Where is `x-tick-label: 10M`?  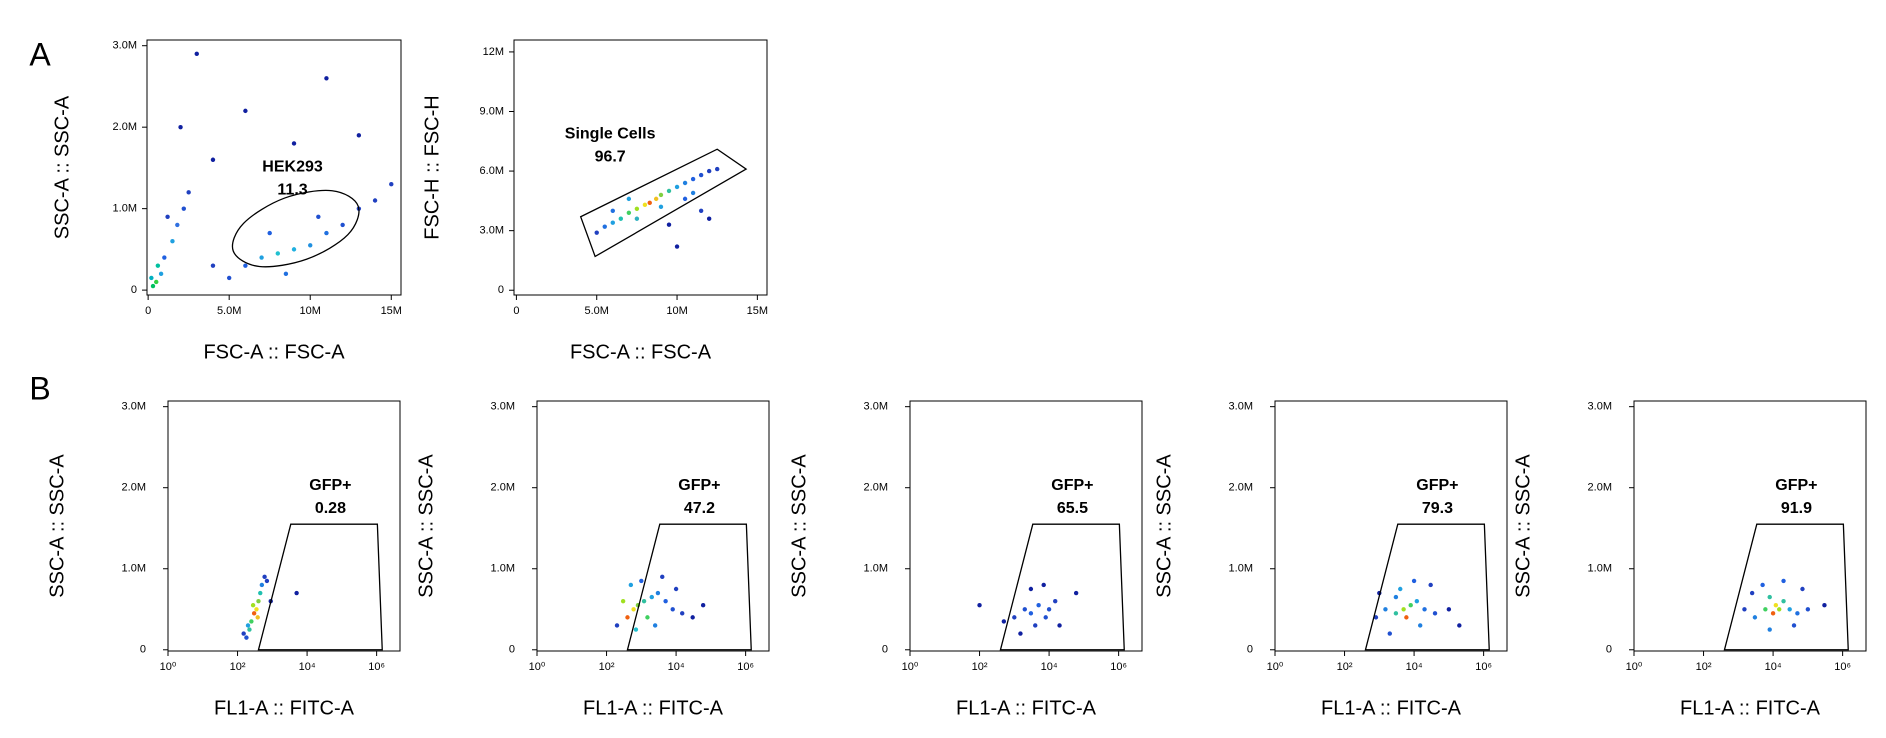
x-tick-label: 10M is located at coordinates (676, 311).